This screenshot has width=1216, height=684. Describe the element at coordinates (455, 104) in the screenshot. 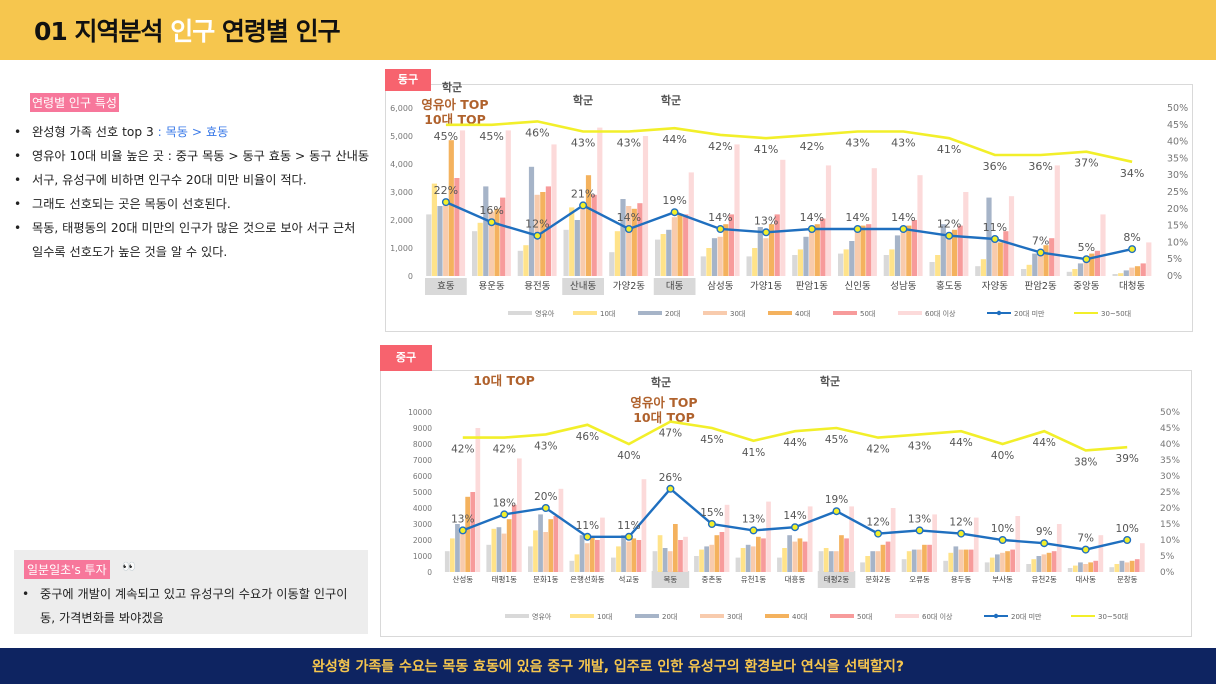

I see `annotation-infant-top: 영유아 TOP` at that location.